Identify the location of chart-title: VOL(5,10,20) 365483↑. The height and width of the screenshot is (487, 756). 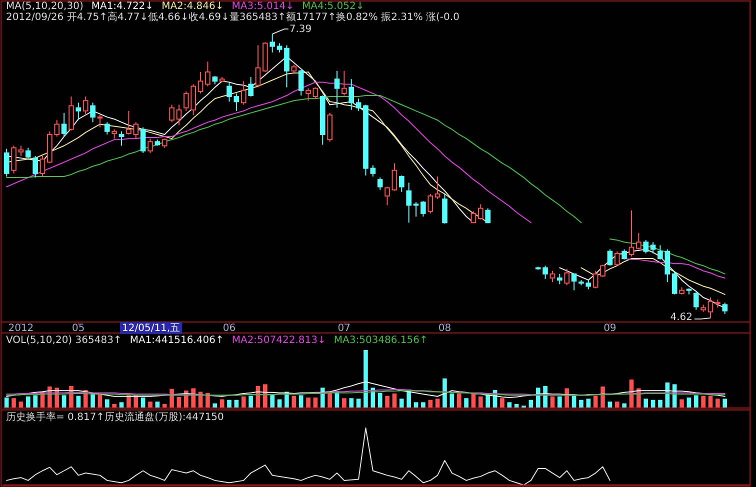
(64, 340).